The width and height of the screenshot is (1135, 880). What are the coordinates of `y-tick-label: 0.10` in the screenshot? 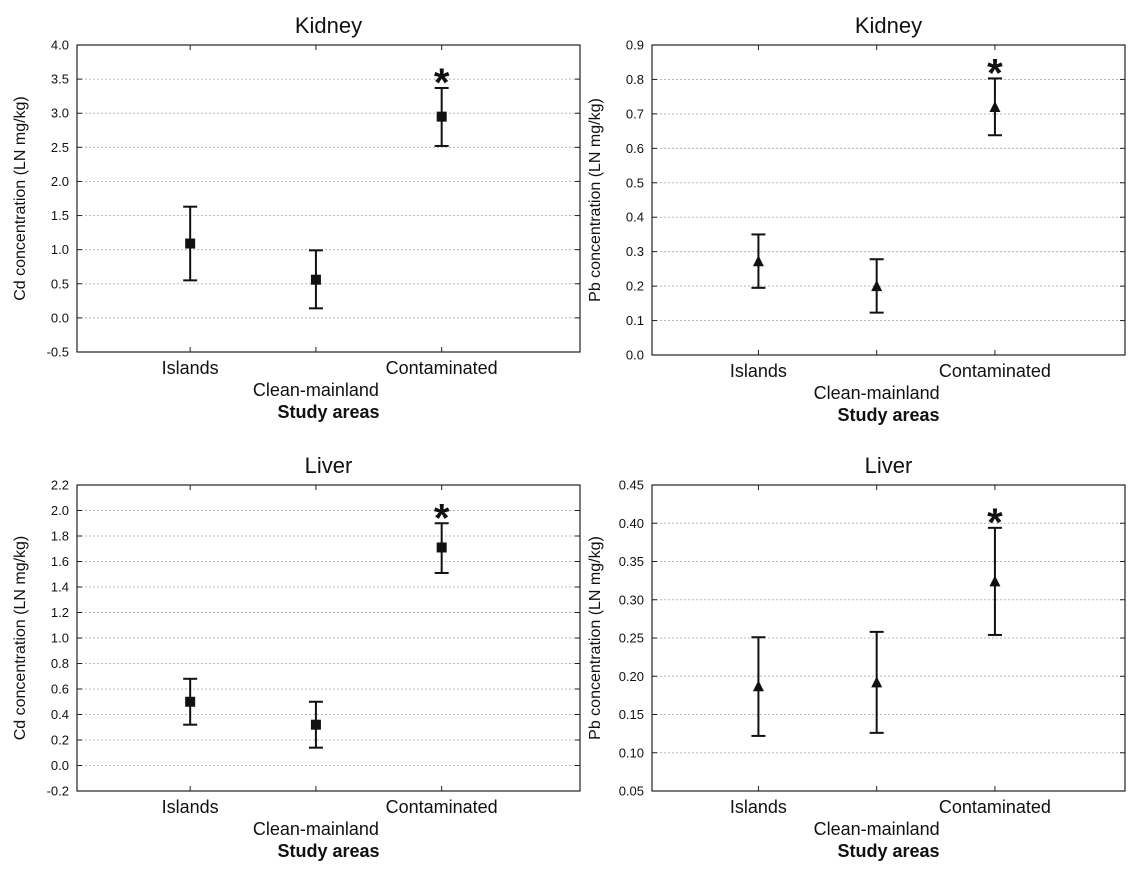 It's located at (631, 752).